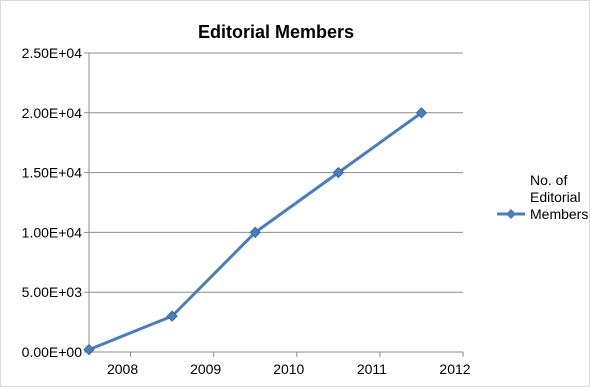 This screenshot has width=590, height=387. I want to click on y-tick-label: 1.00E+04, so click(52, 232).